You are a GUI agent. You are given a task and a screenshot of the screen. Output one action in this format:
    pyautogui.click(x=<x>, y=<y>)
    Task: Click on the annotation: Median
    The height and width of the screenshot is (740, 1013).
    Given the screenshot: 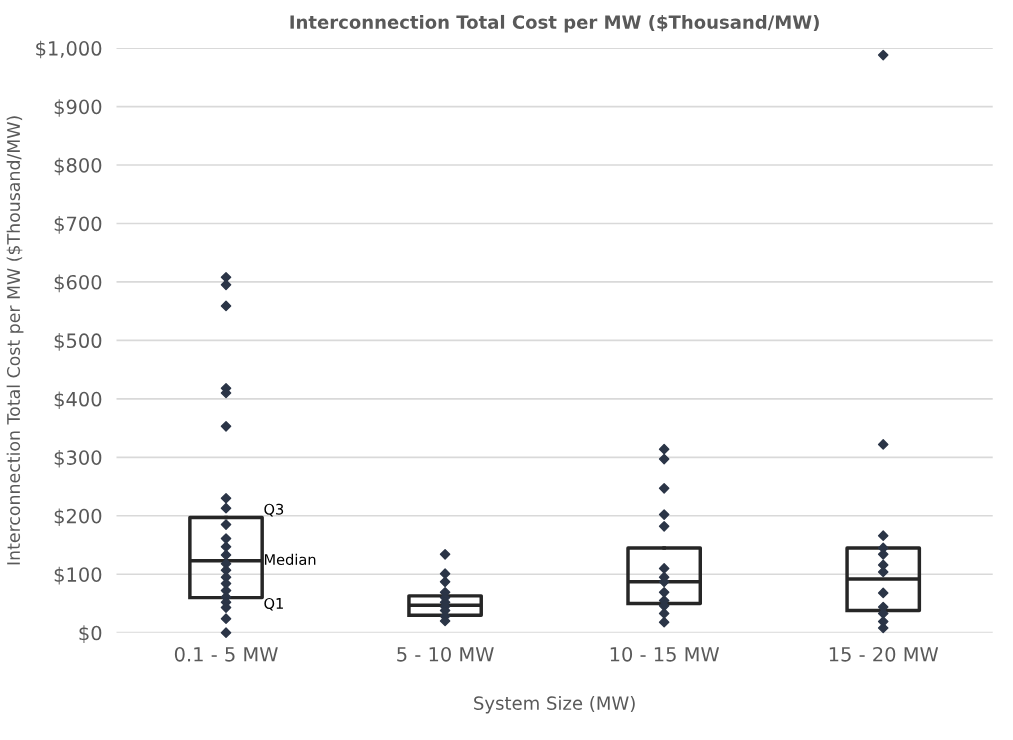 What is the action you would take?
    pyautogui.click(x=290, y=559)
    